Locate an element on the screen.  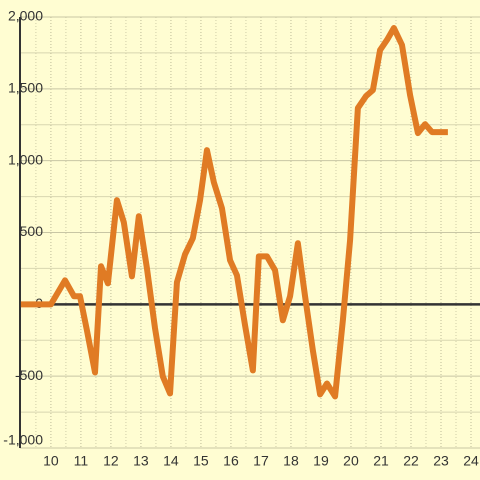
y-tick-label: 1,000 is located at coordinates (25, 159).